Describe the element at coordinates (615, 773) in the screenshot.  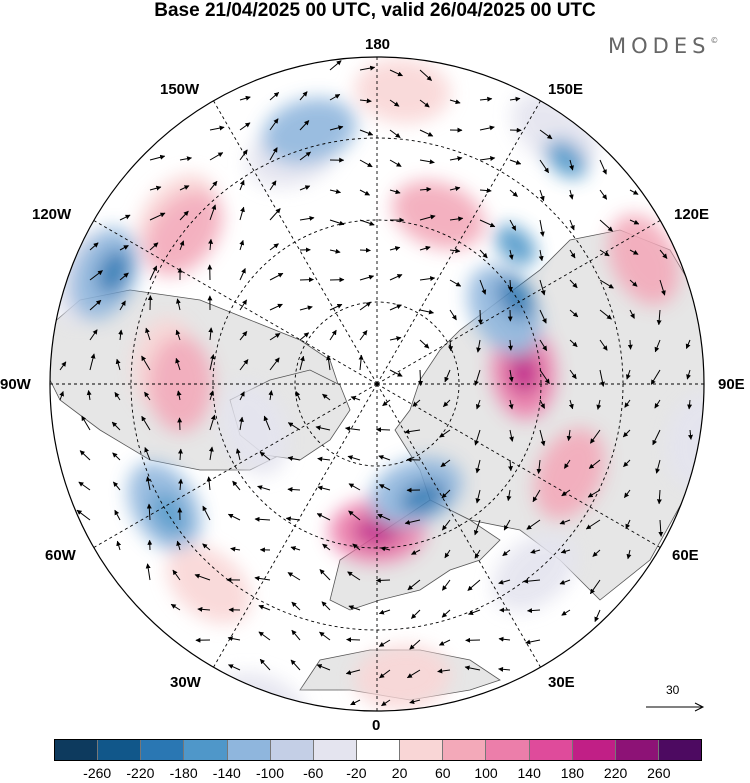
I see `colorbar-tick-label: 220` at that location.